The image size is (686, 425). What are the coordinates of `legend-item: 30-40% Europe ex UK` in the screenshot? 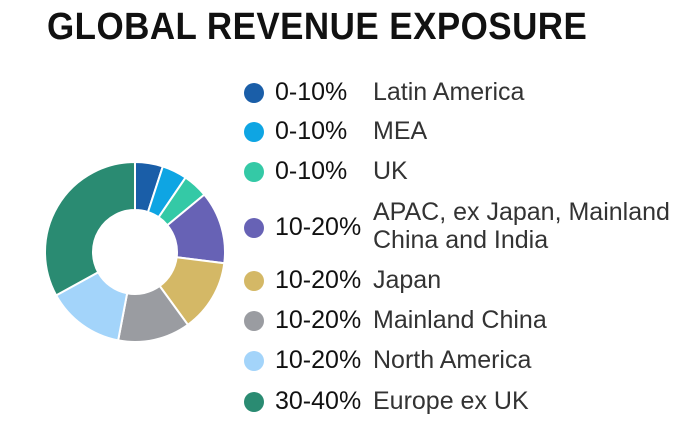 It's located at (386, 401).